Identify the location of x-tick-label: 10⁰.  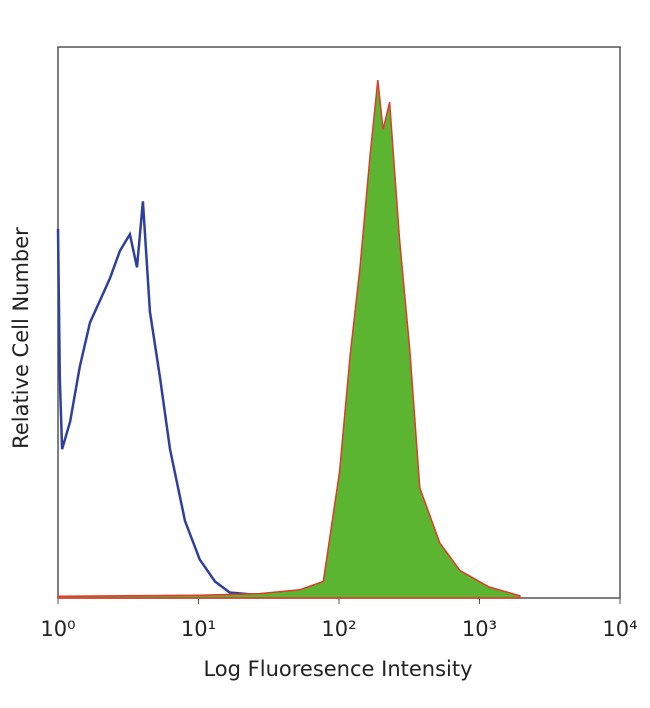
(57, 629).